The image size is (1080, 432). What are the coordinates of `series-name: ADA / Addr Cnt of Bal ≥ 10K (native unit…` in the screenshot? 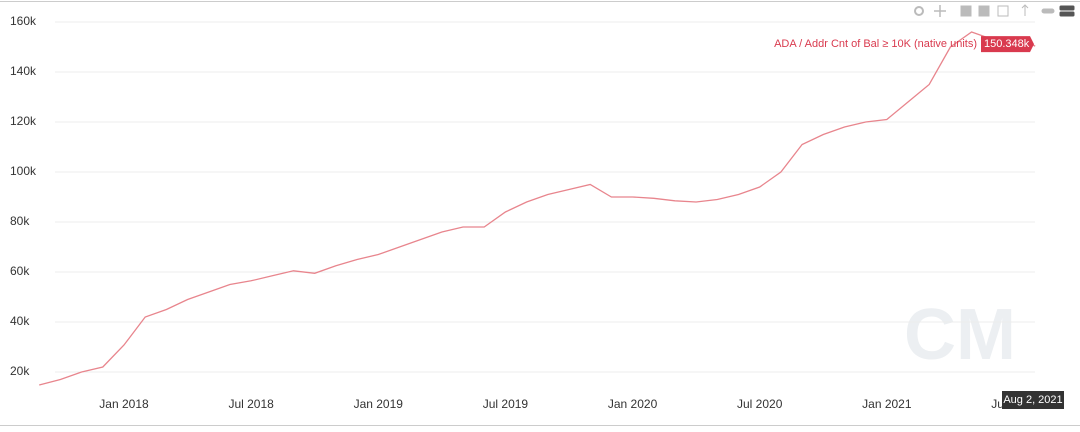 It's located at (875, 44).